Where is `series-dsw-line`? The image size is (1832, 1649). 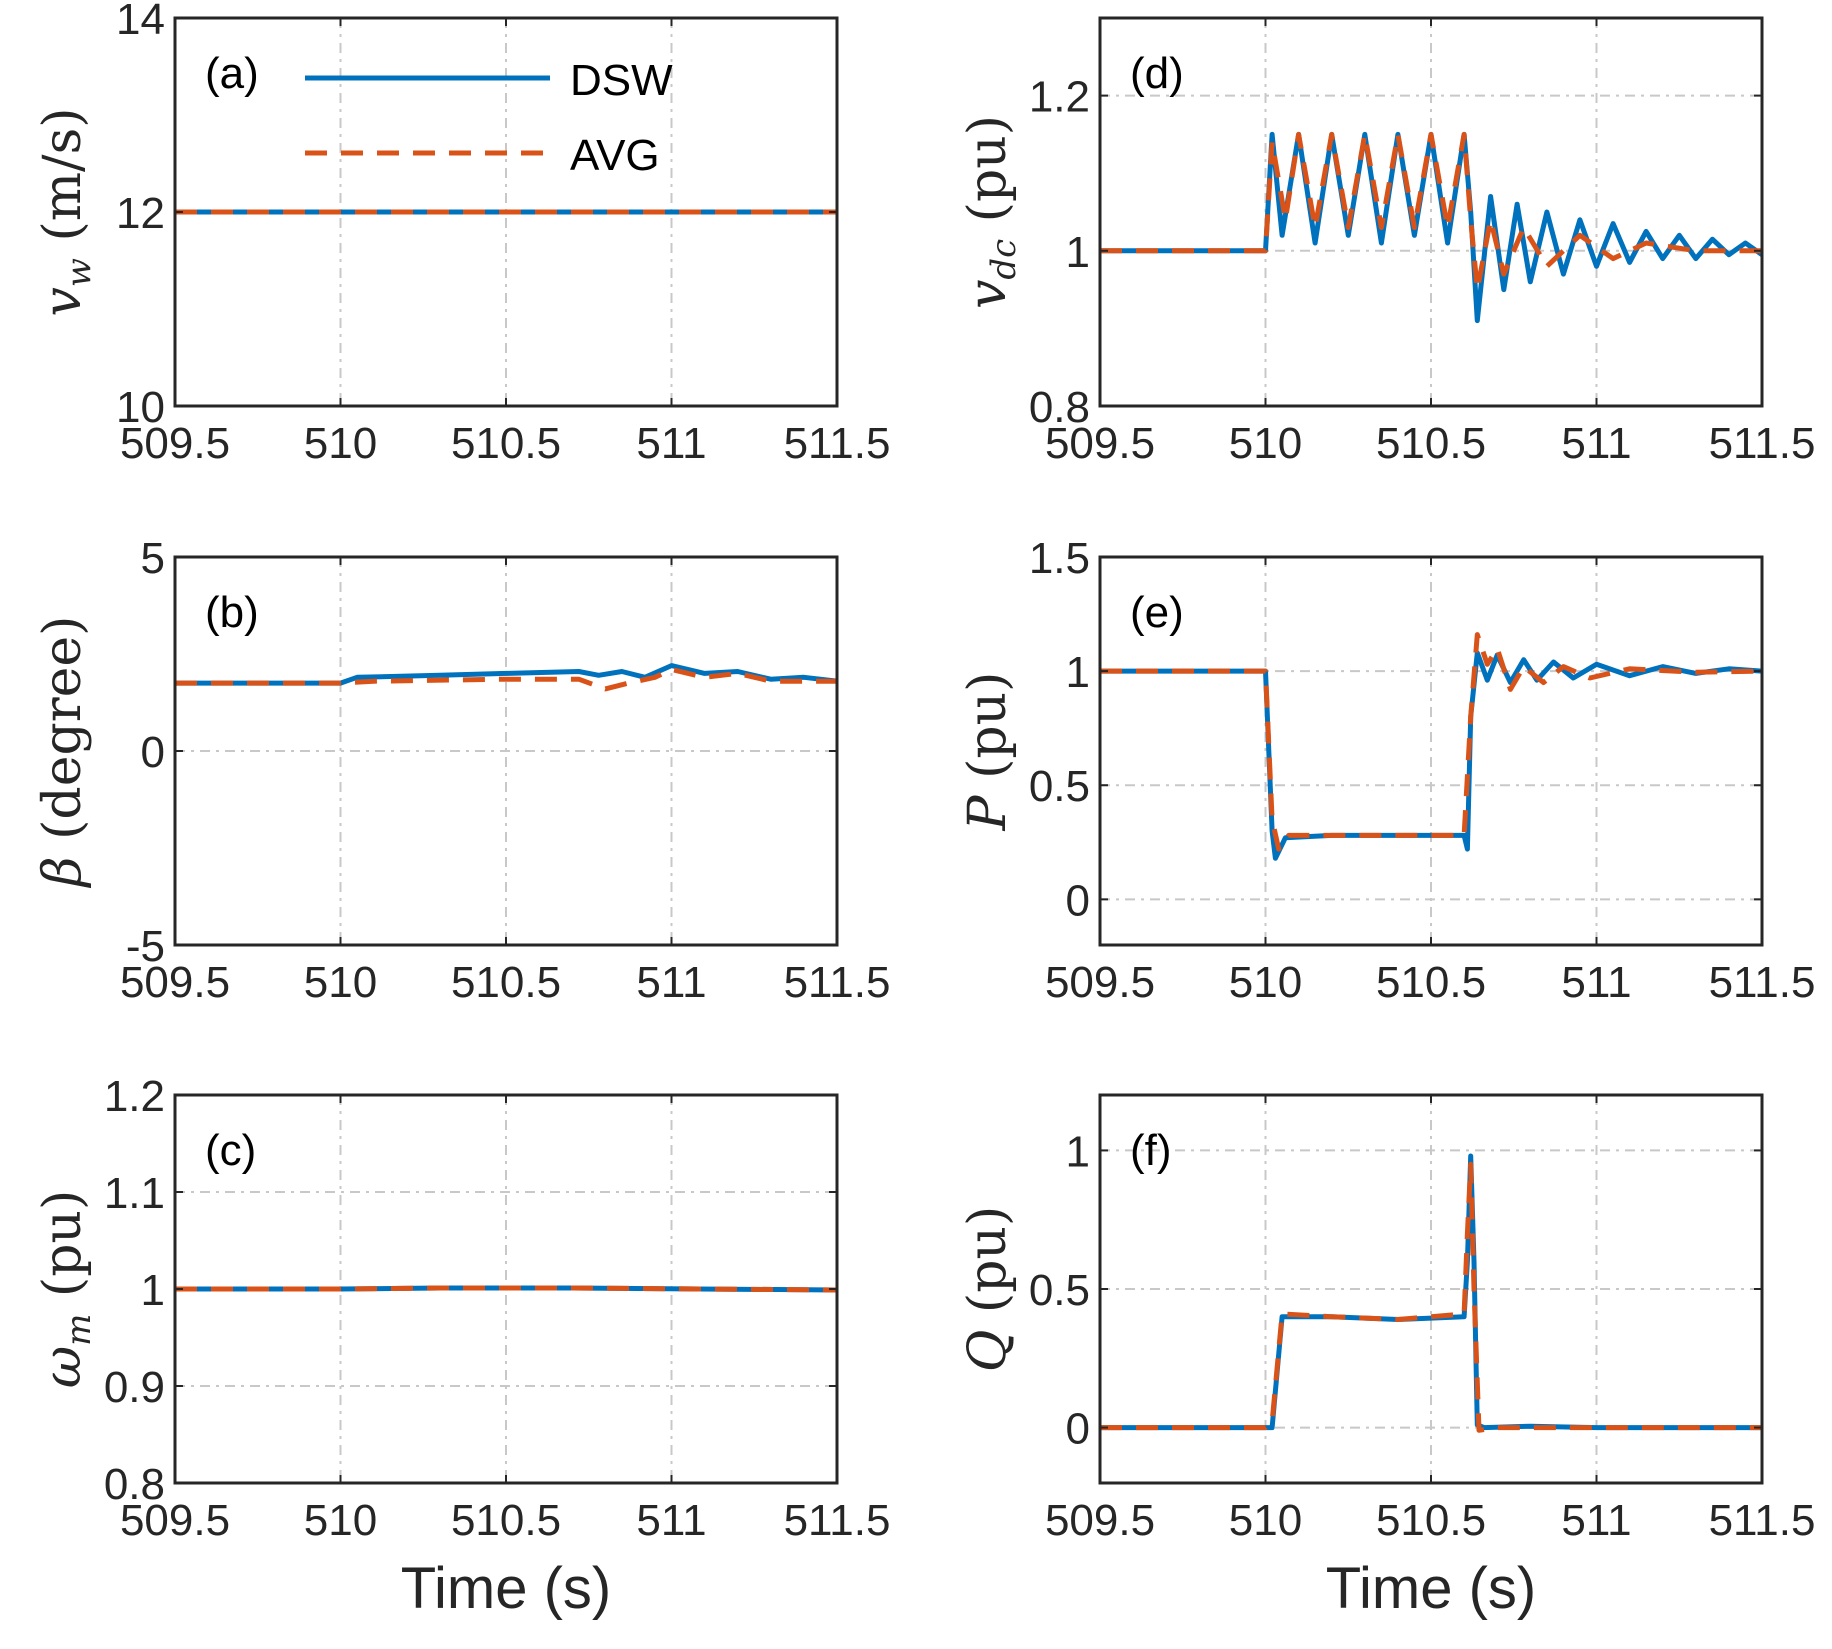 series-dsw-line is located at coordinates (1431, 755).